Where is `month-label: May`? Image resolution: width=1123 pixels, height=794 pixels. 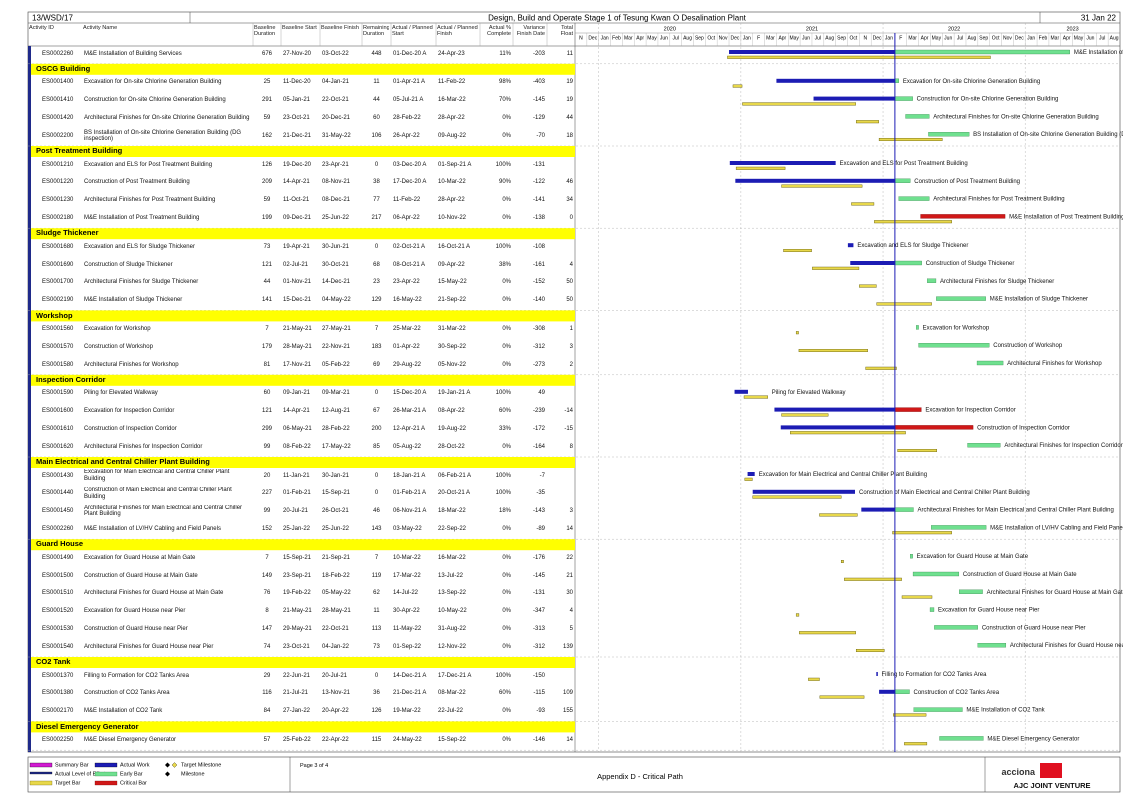 month-label: May is located at coordinates (937, 39).